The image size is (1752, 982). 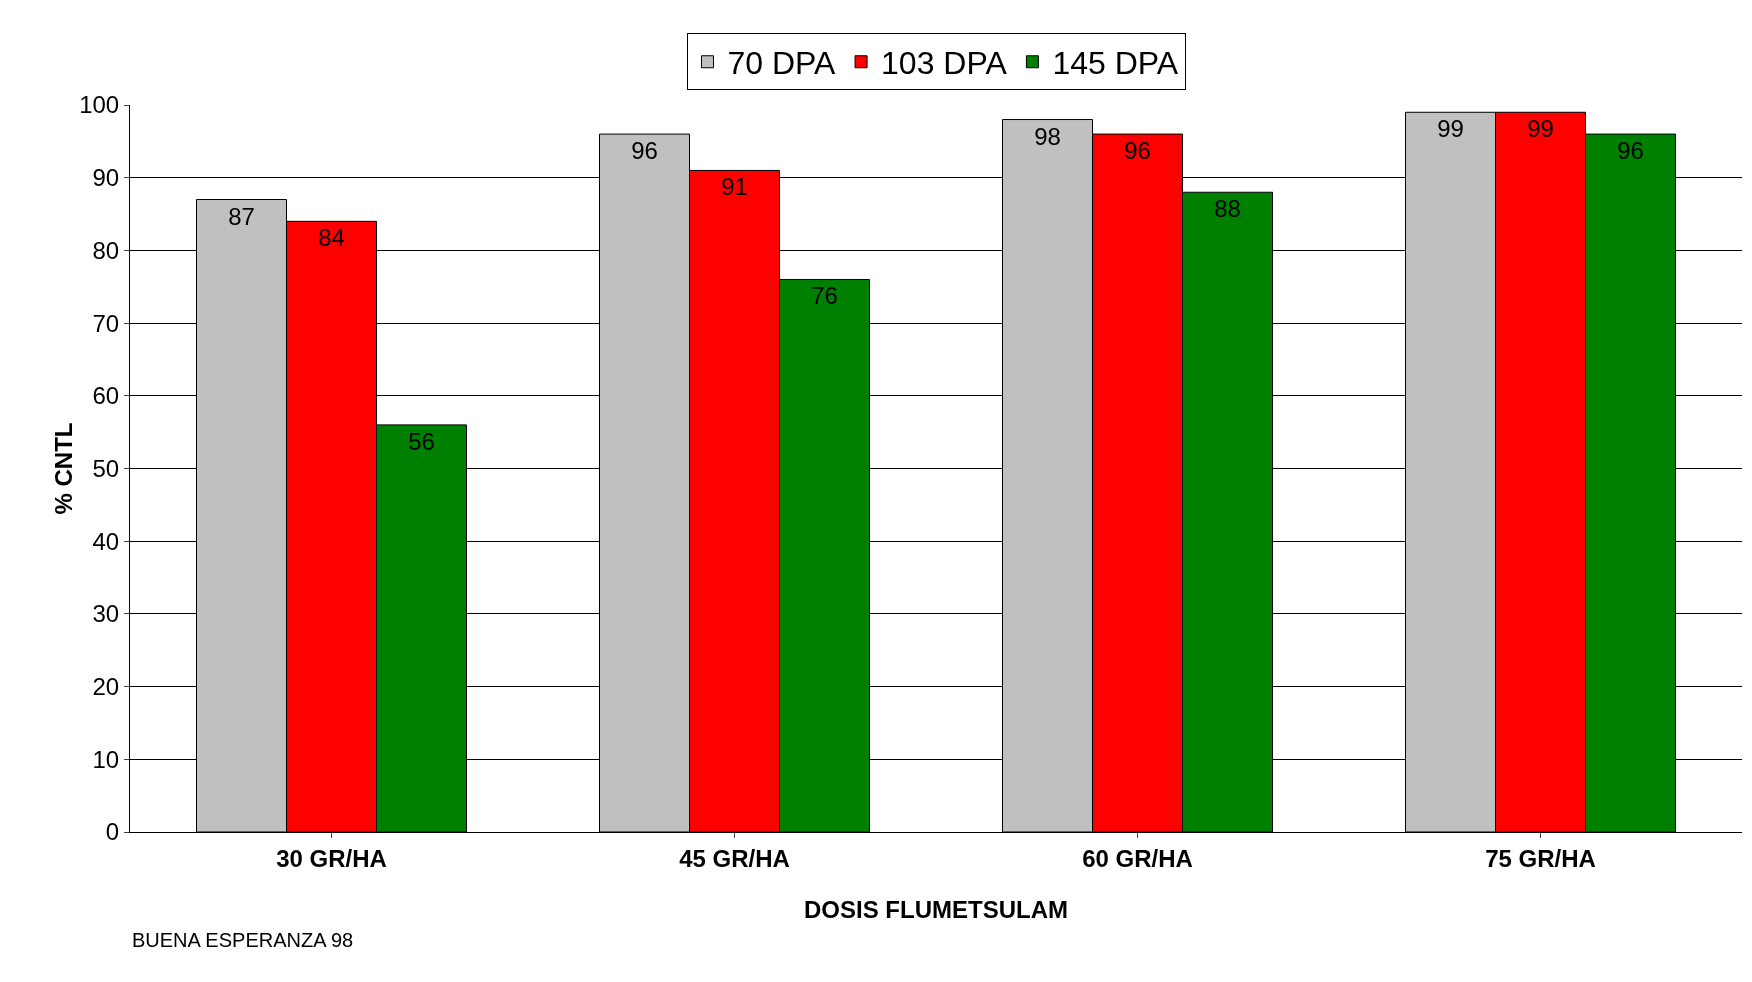 What do you see at coordinates (944, 63) in the screenshot?
I see `legend-label: 103 DPA` at bounding box center [944, 63].